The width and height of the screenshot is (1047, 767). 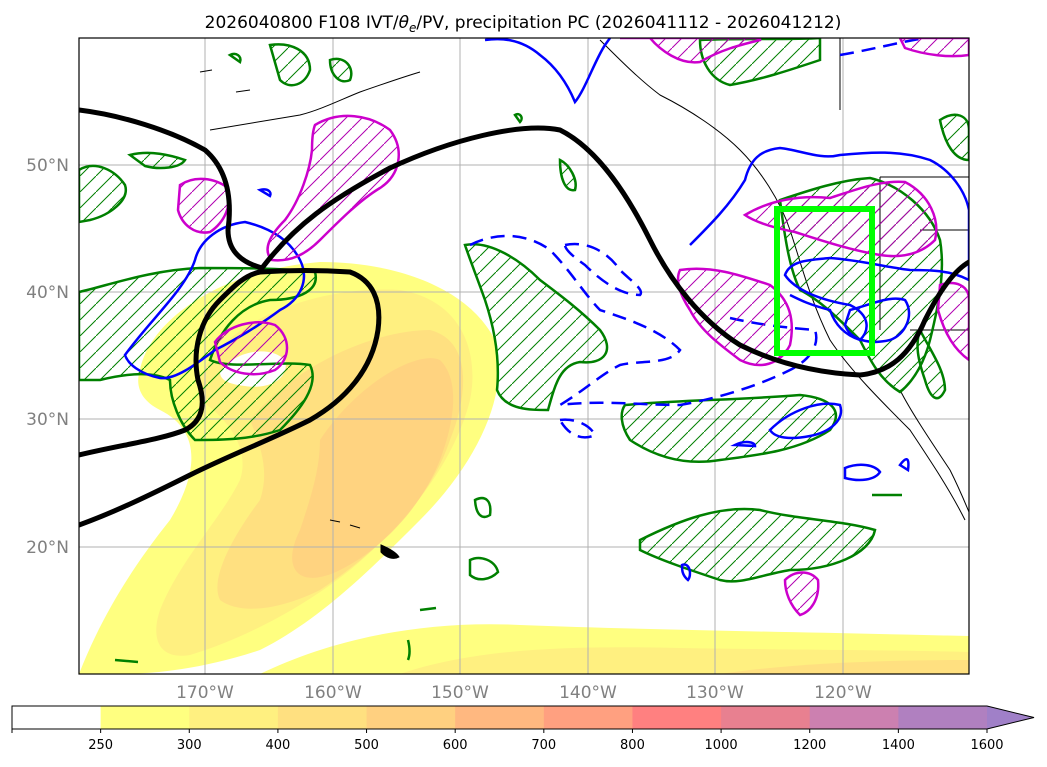 What do you see at coordinates (898, 745) in the screenshot?
I see `colorbar-tick-label: 1400` at bounding box center [898, 745].